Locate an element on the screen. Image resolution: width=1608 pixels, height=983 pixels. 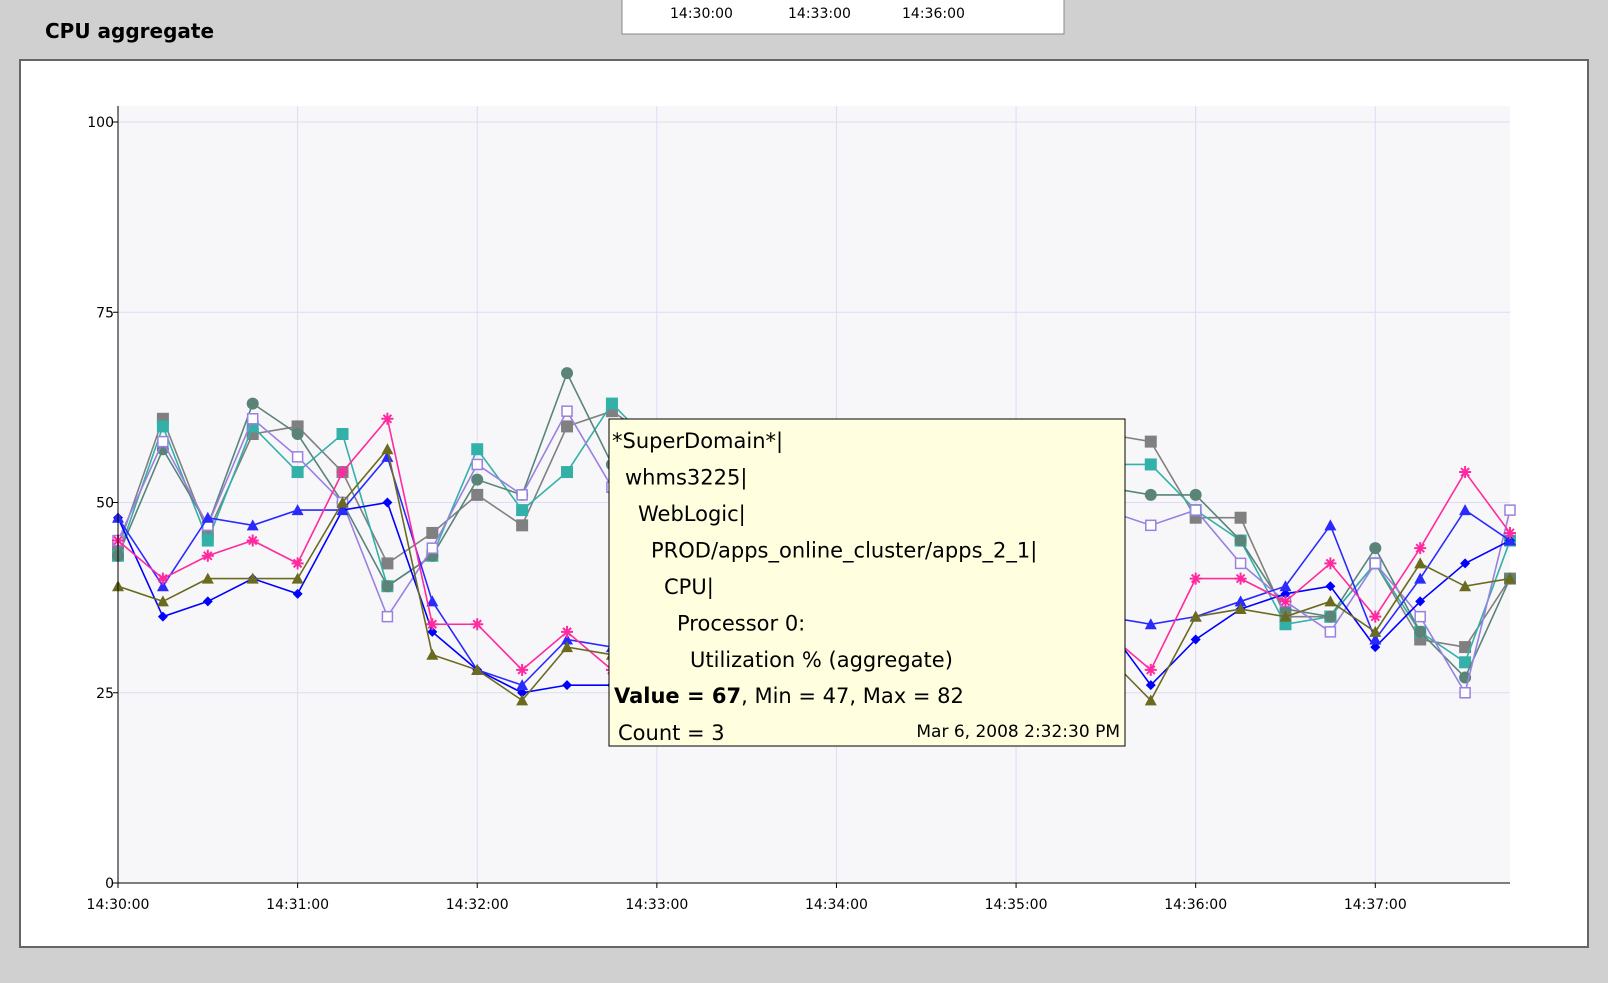
x-tick-label: 14:36:00 is located at coordinates (1195, 905).